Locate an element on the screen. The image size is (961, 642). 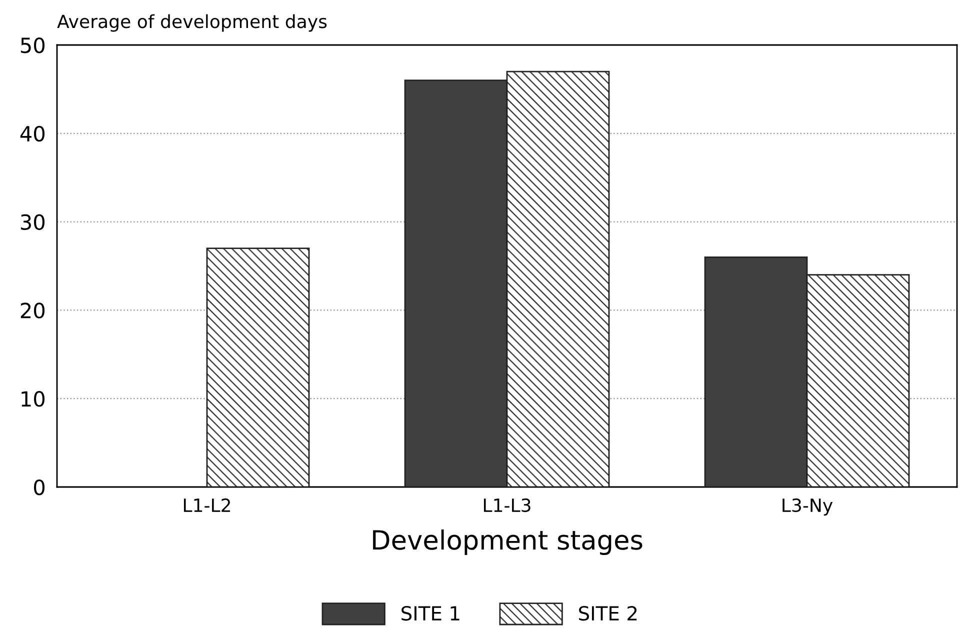
y-tick-label: 20 is located at coordinates (32, 310).